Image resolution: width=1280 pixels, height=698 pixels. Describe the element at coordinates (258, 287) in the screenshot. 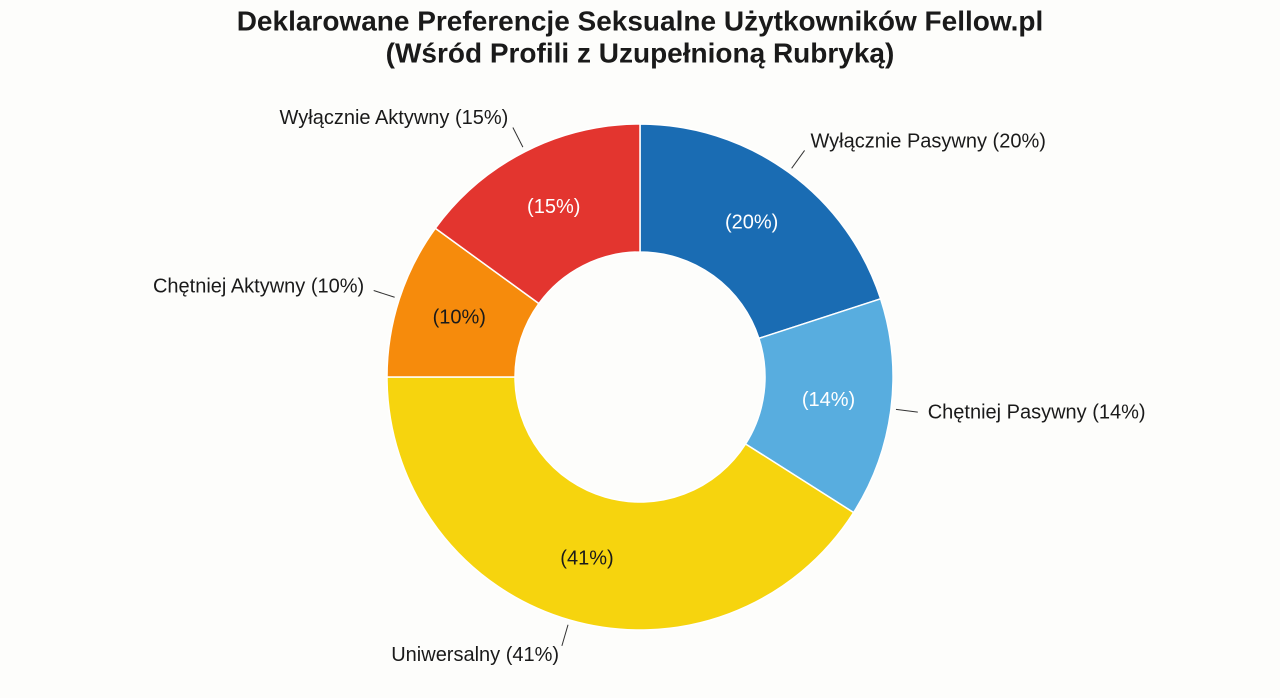

I see `slice-label: Chętniej Aktywny (10%)` at that location.